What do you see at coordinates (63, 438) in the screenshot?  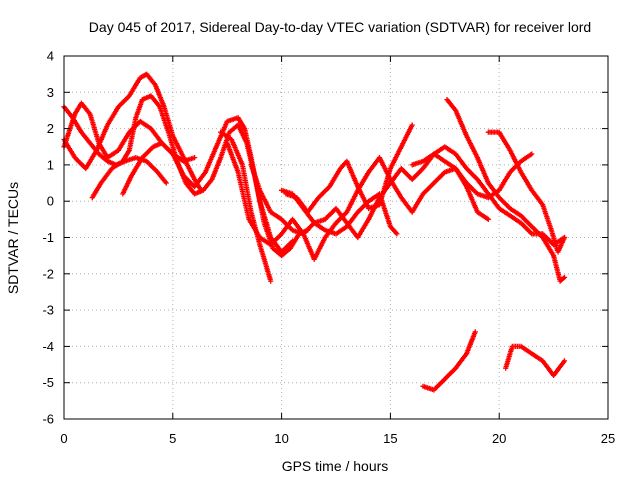 I see `x-tick-label: 0` at bounding box center [63, 438].